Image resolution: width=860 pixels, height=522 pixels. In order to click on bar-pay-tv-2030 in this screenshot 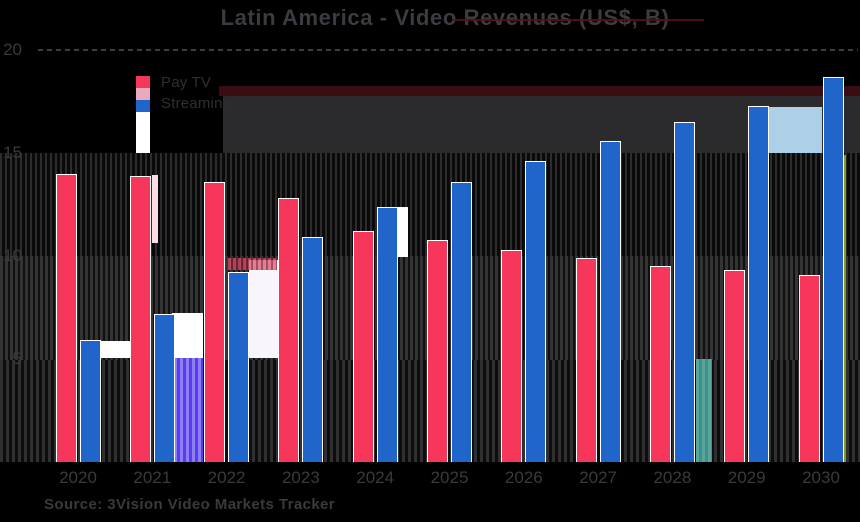, I will do `click(809, 368)`.